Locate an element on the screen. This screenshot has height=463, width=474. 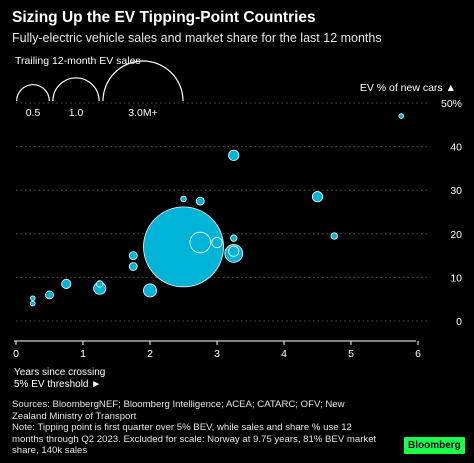
x-axis-title-line2: 5% EV threshold ► is located at coordinates (58, 384).